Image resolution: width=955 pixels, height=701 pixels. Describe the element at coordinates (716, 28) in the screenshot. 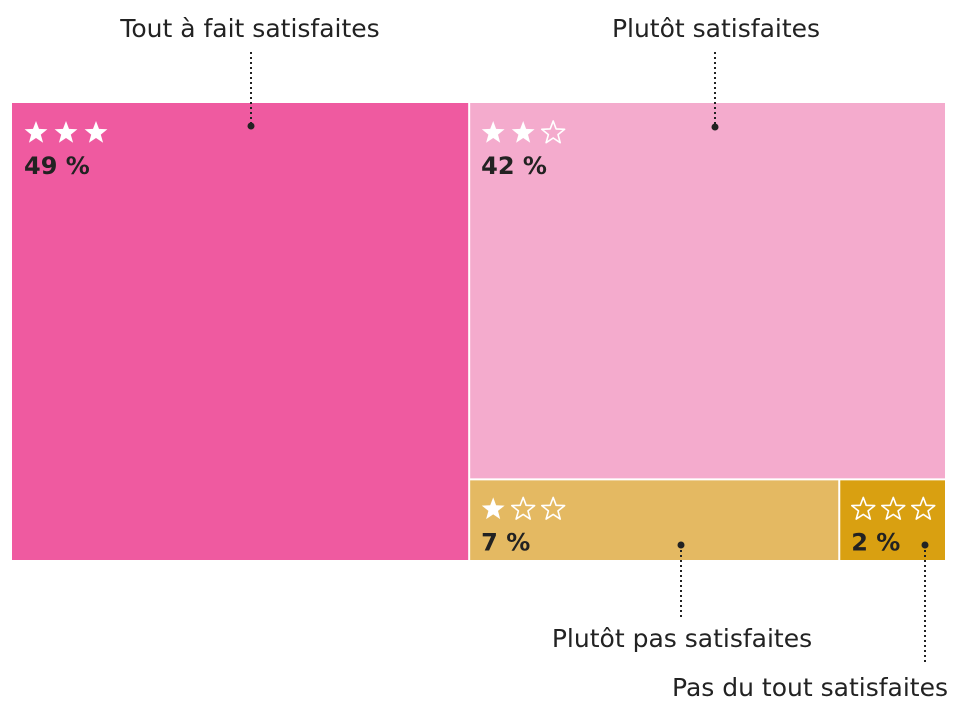

I see `category-label: Plutôt satisfaites` at that location.